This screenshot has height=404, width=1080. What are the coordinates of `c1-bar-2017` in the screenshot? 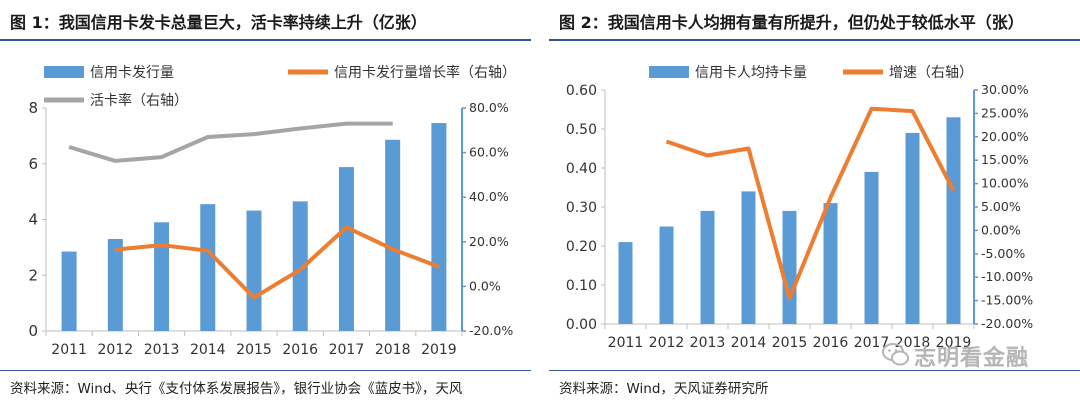 It's located at (346, 249).